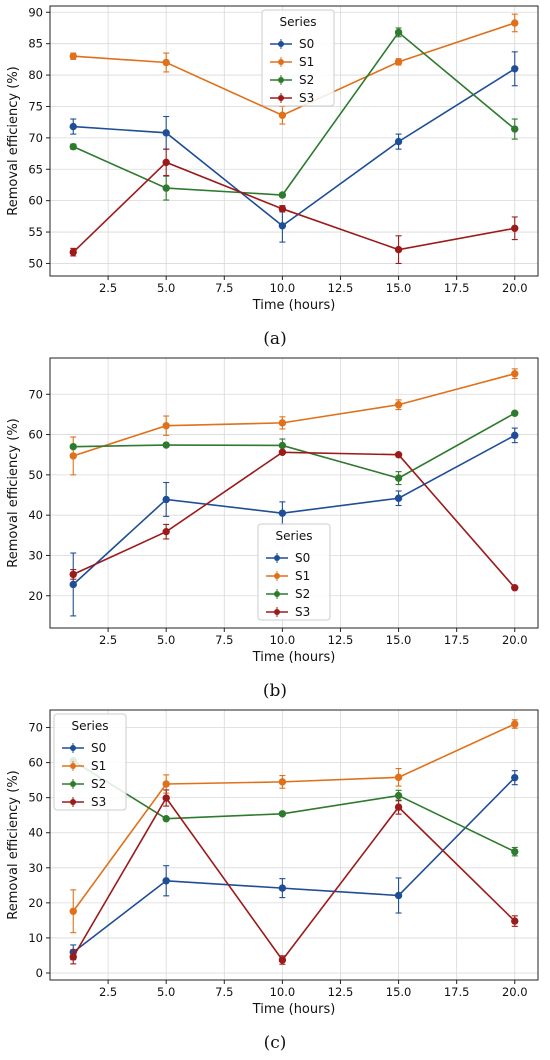 The height and width of the screenshot is (1060, 550). Describe the element at coordinates (399, 992) in the screenshot. I see `x-tick-label: 15.0` at that location.